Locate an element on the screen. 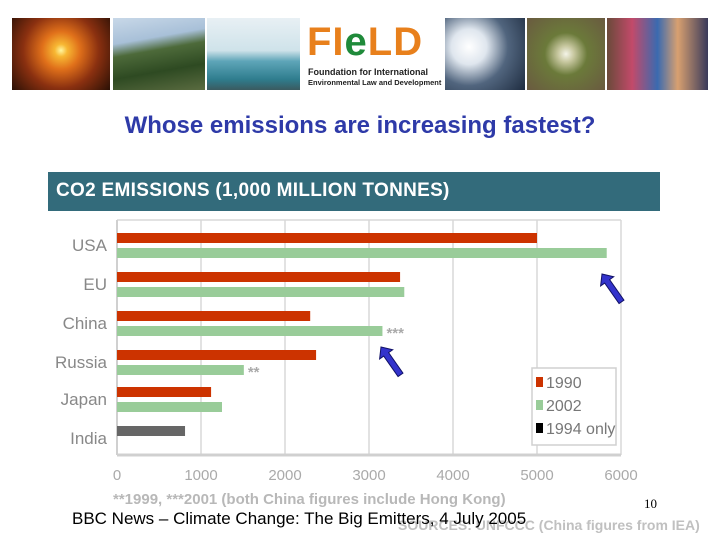 This screenshot has width=720, height=540. y-category-label: USA is located at coordinates (90, 245).